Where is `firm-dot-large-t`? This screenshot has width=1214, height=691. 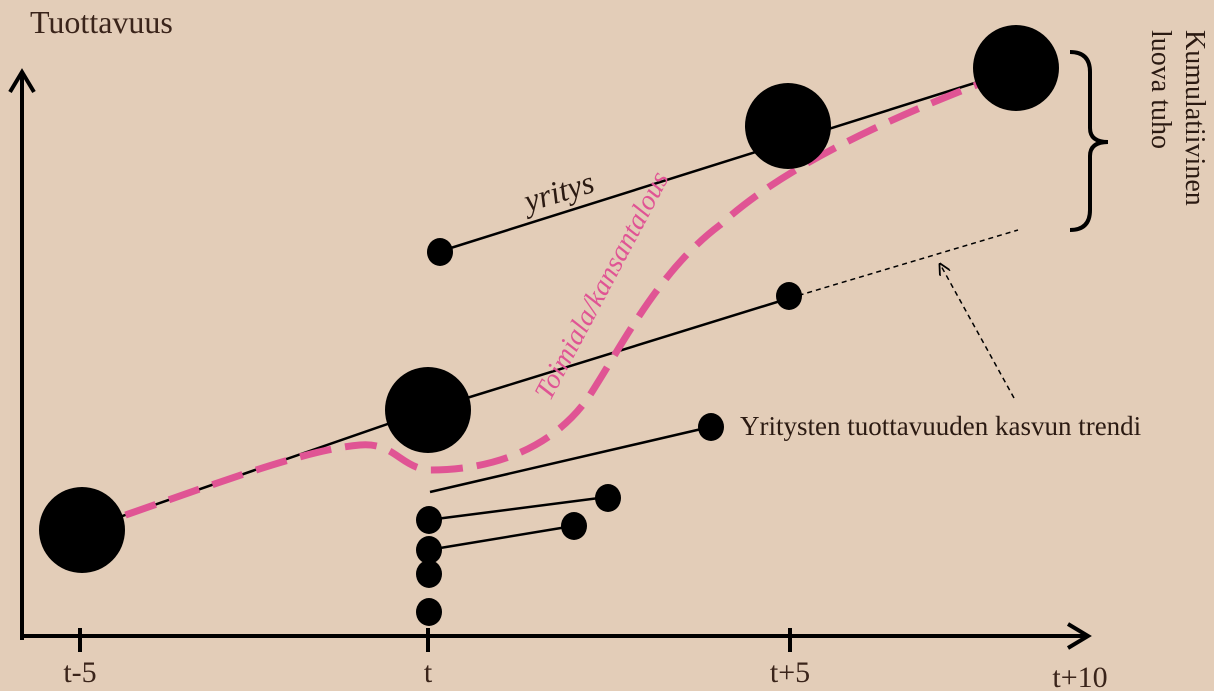
firm-dot-large-t is located at coordinates (428, 410).